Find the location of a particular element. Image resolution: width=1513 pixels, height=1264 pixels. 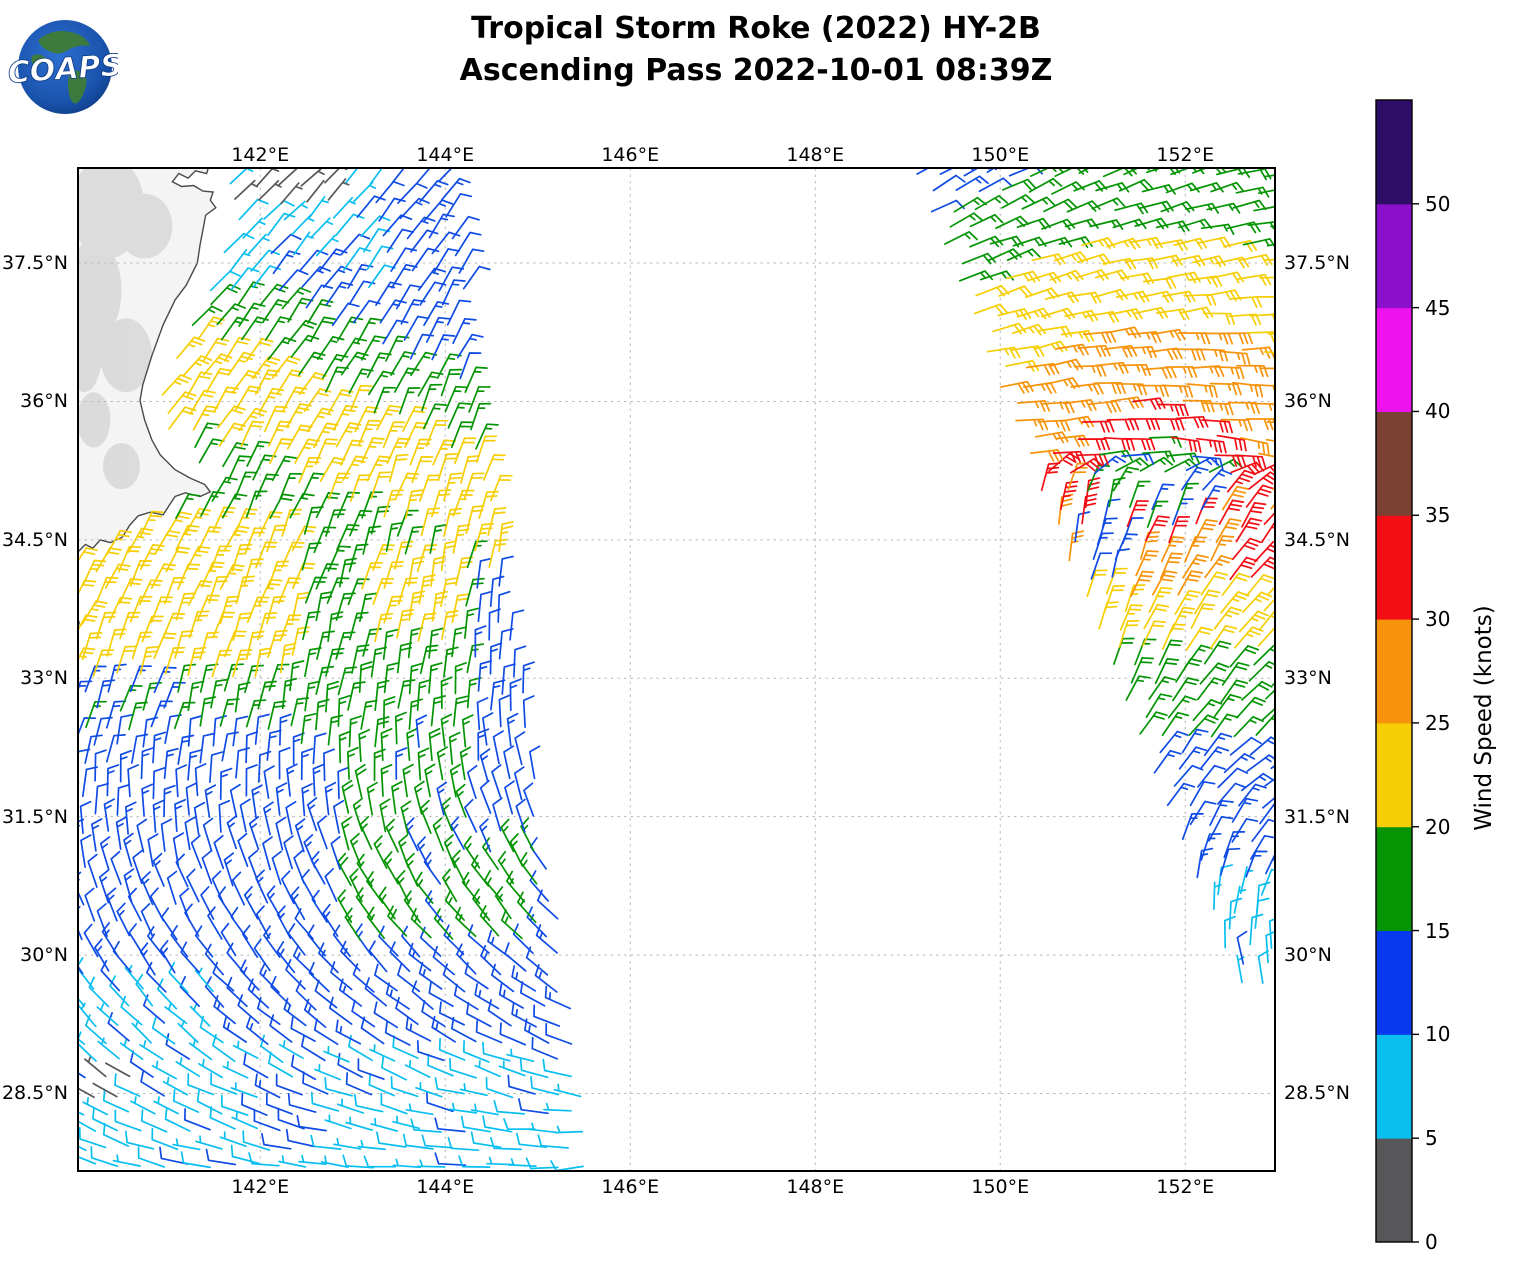

colorbar-tick-label: 0 is located at coordinates (1431, 1242).